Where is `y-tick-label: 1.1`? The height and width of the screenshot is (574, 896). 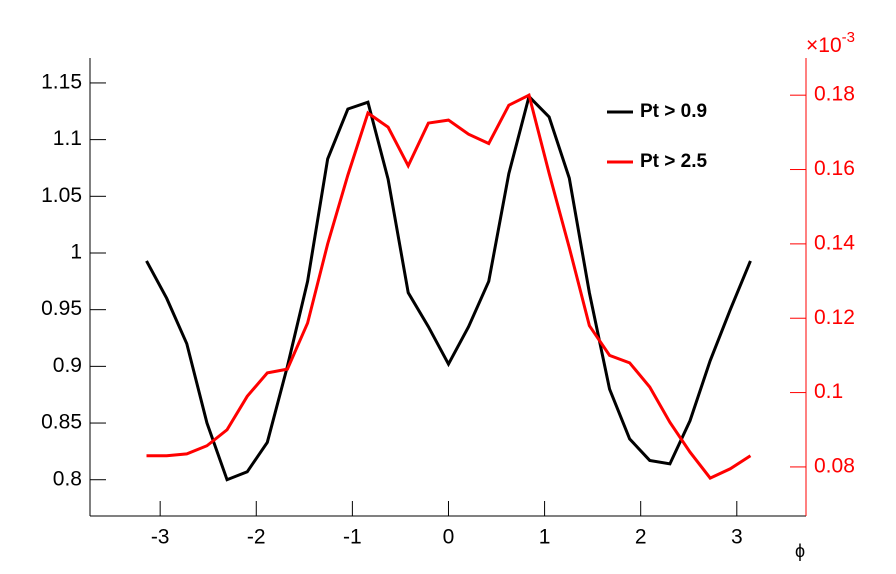
y-tick-label: 1.1 is located at coordinates (67, 138).